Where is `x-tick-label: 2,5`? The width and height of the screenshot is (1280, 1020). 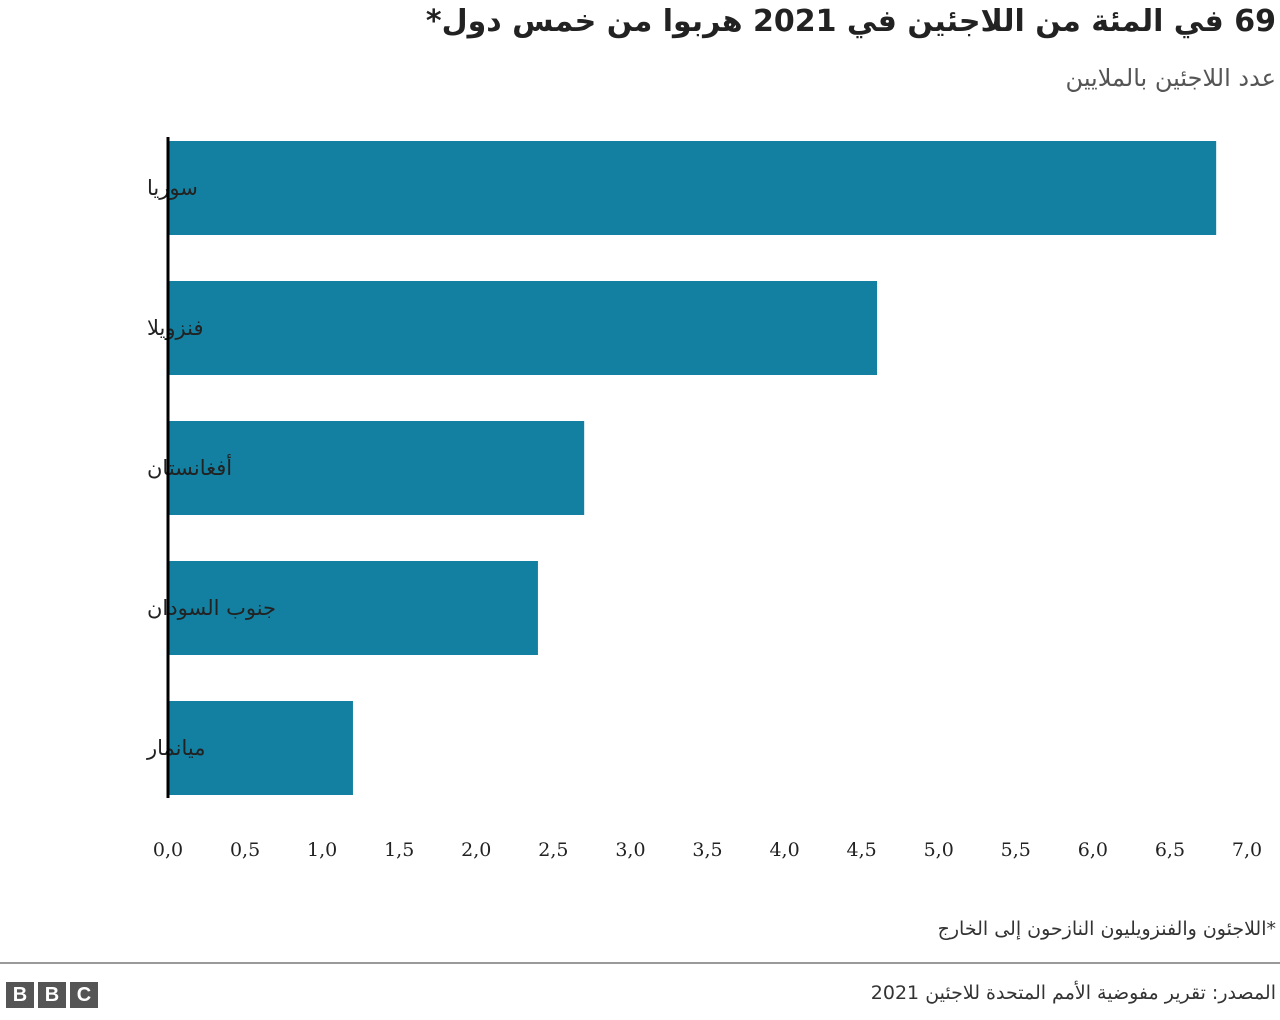
x-tick-label: 2,5 is located at coordinates (553, 850).